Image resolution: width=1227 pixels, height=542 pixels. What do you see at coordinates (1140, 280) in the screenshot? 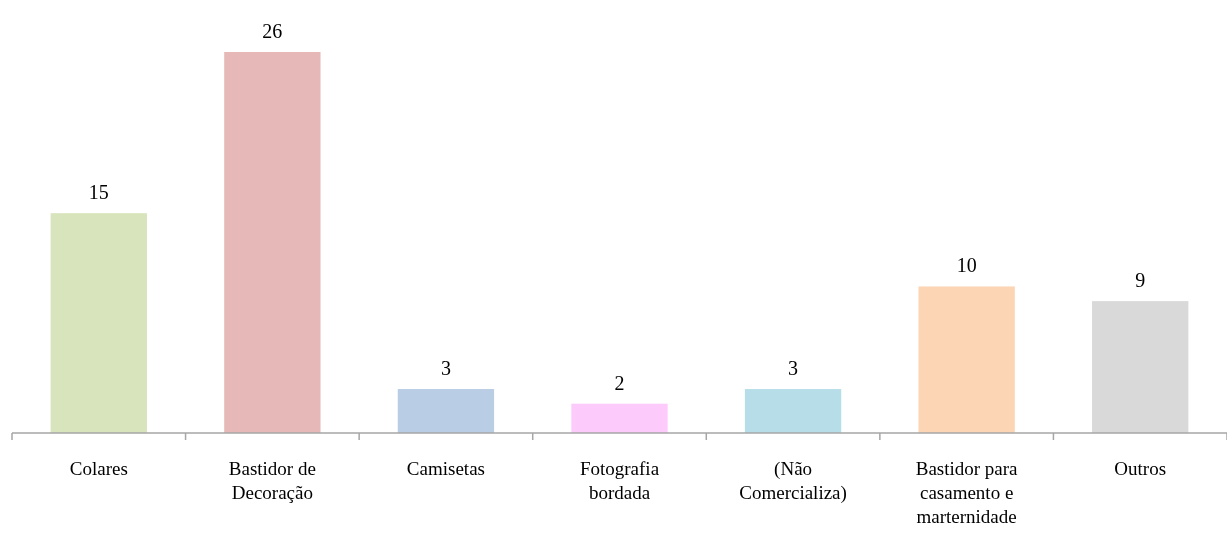
I see `data-label: 9` at bounding box center [1140, 280].